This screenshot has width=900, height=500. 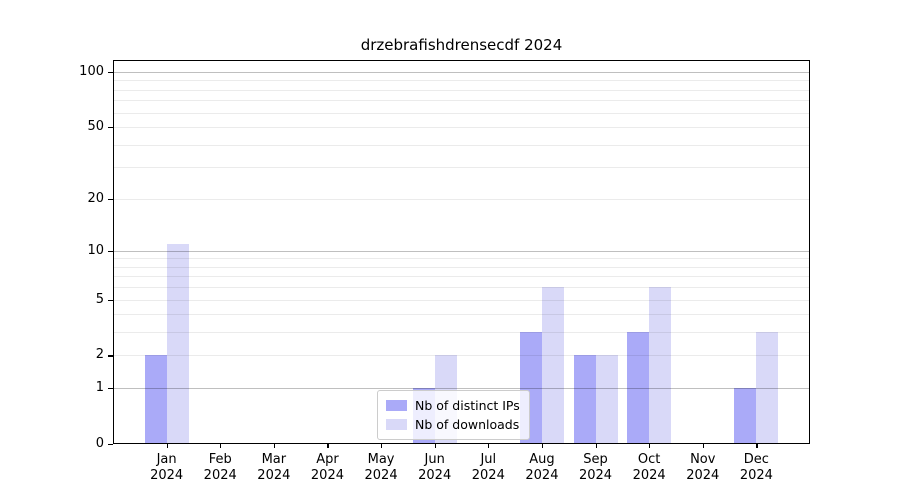 I want to click on y-tick-label: 0, so click(x=99, y=443).